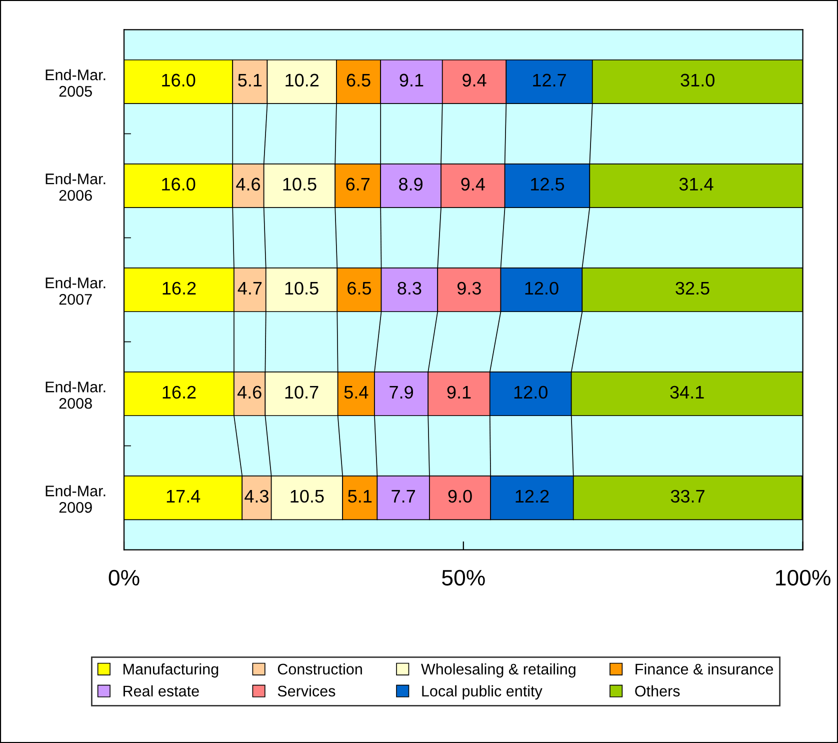 This screenshot has width=838, height=743. Describe the element at coordinates (687, 496) in the screenshot. I see `data-label: 33.7` at that location.